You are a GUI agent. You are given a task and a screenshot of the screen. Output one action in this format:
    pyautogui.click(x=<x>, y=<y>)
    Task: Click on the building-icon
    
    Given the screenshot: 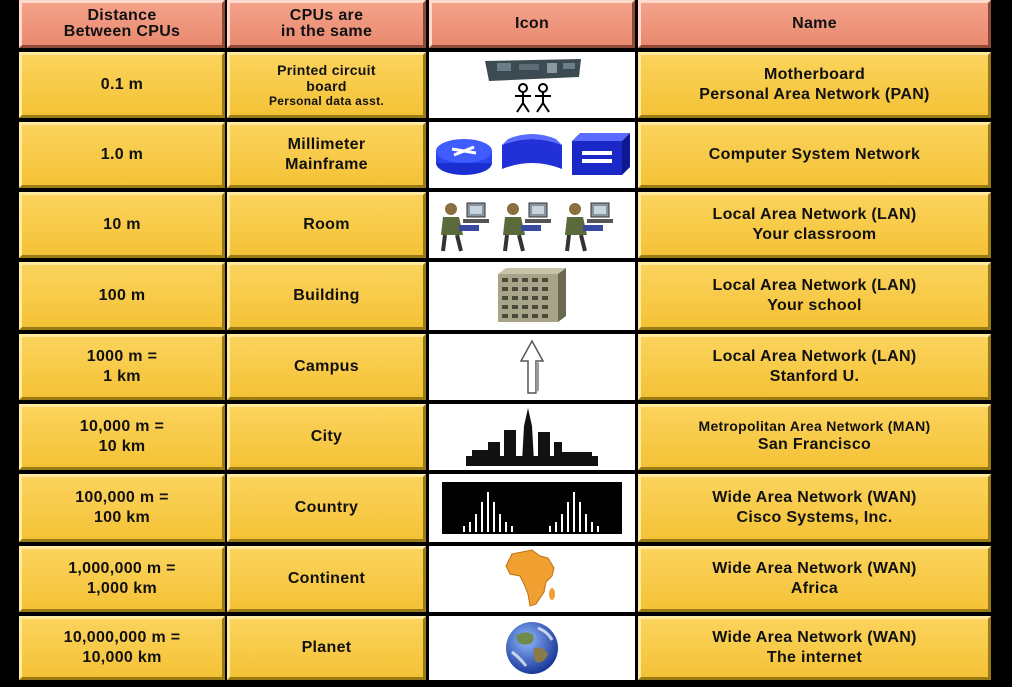 What is the action you would take?
    pyautogui.click(x=532, y=295)
    